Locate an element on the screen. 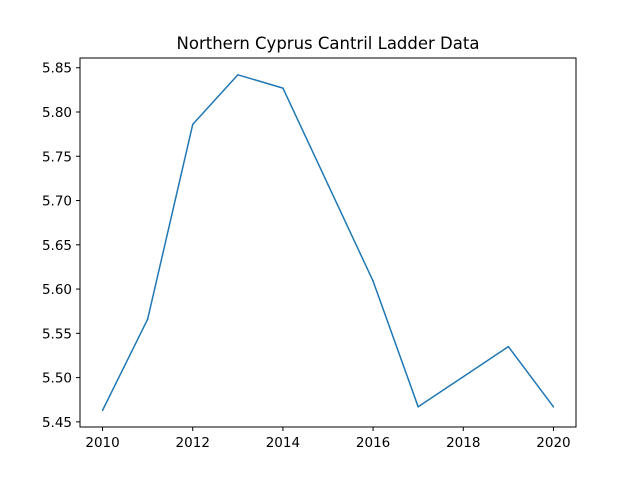 This screenshot has width=640, height=484. y-axis-ticks: 5.45 5.50 5.55 5.60 5.65 5.70 5.75 5.80 5.85 is located at coordinates (61, 246).